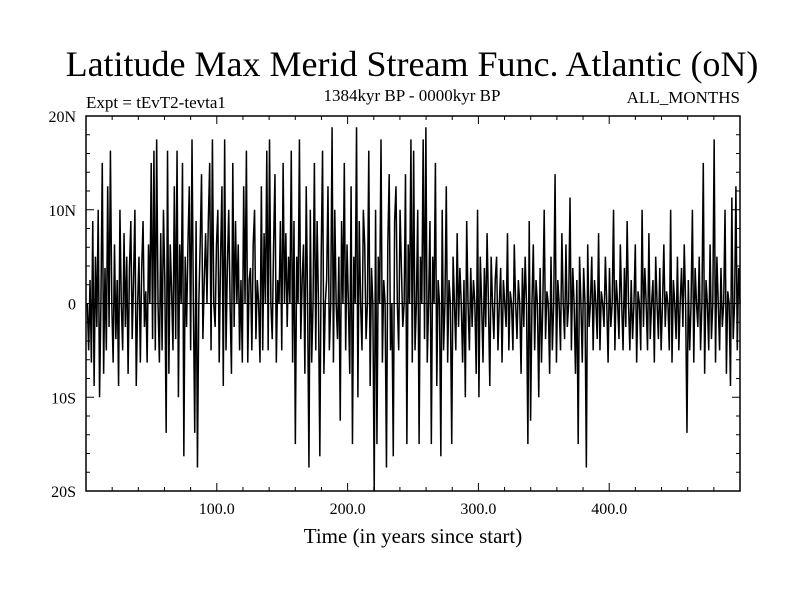 This screenshot has width=800, height=600. What do you see at coordinates (63, 398) in the screenshot?
I see `y-tick-label: 10S` at bounding box center [63, 398].